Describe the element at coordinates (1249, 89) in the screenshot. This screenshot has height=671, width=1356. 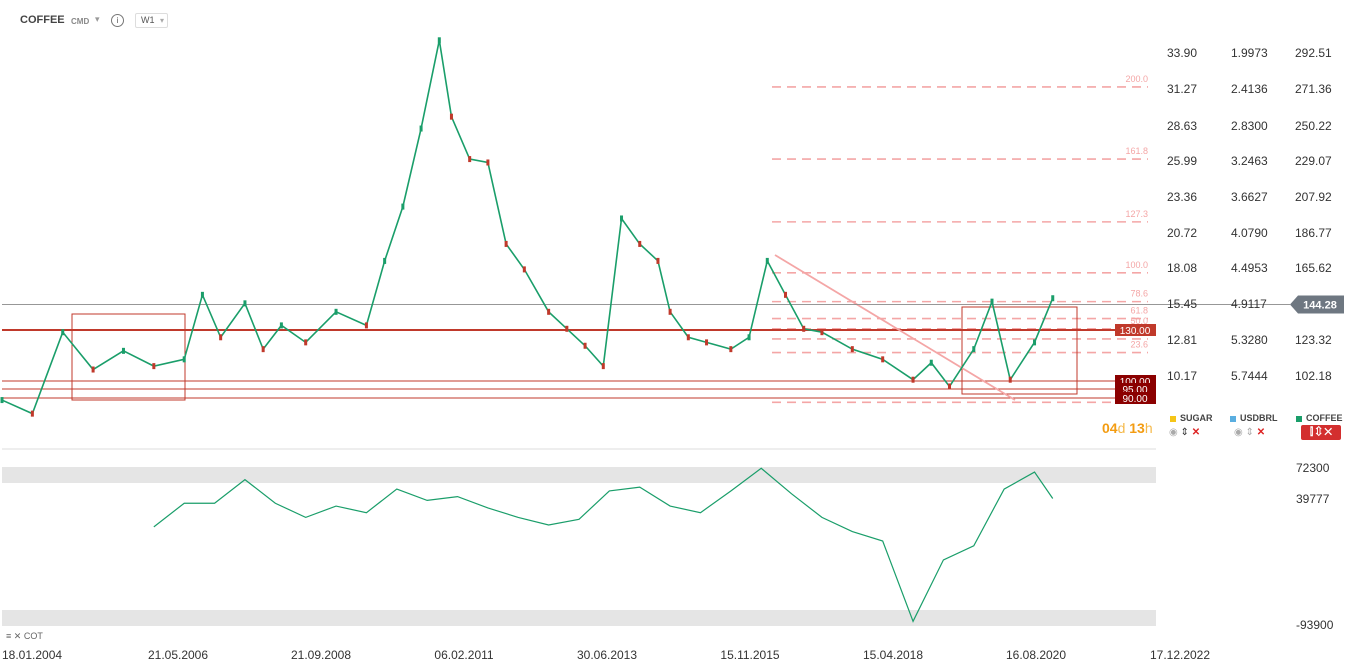
I see `price-tick-usdbrl: 2.4136` at that location.